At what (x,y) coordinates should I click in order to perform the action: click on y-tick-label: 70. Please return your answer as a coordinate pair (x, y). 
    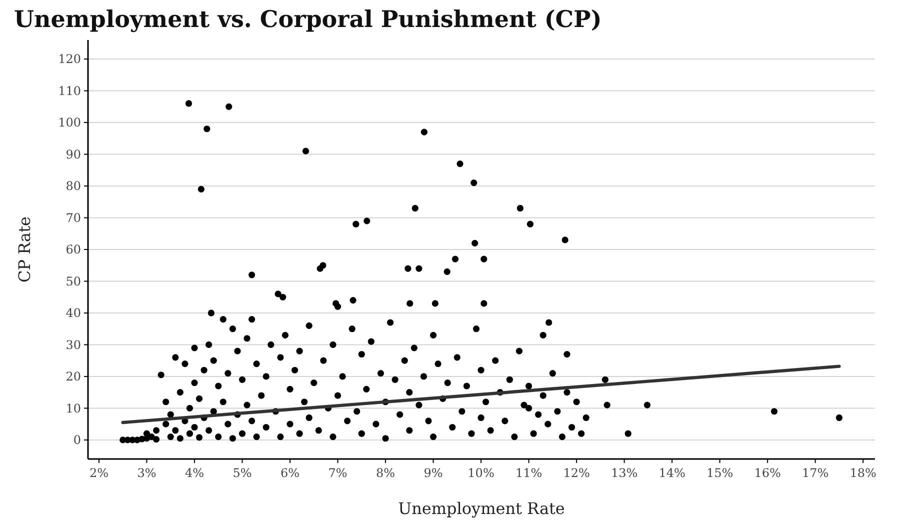
    Looking at the image, I should click on (73, 217).